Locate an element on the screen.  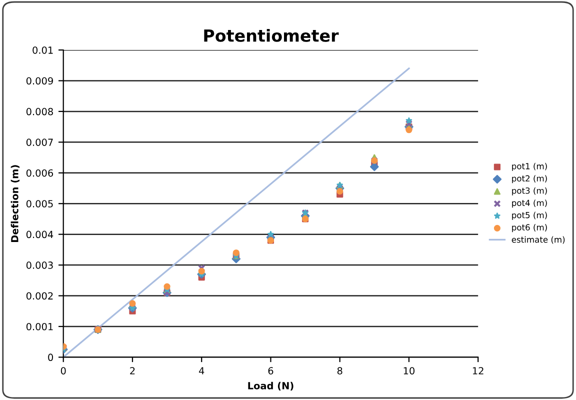
legend-label: pot2 (m) is located at coordinates (529, 179).